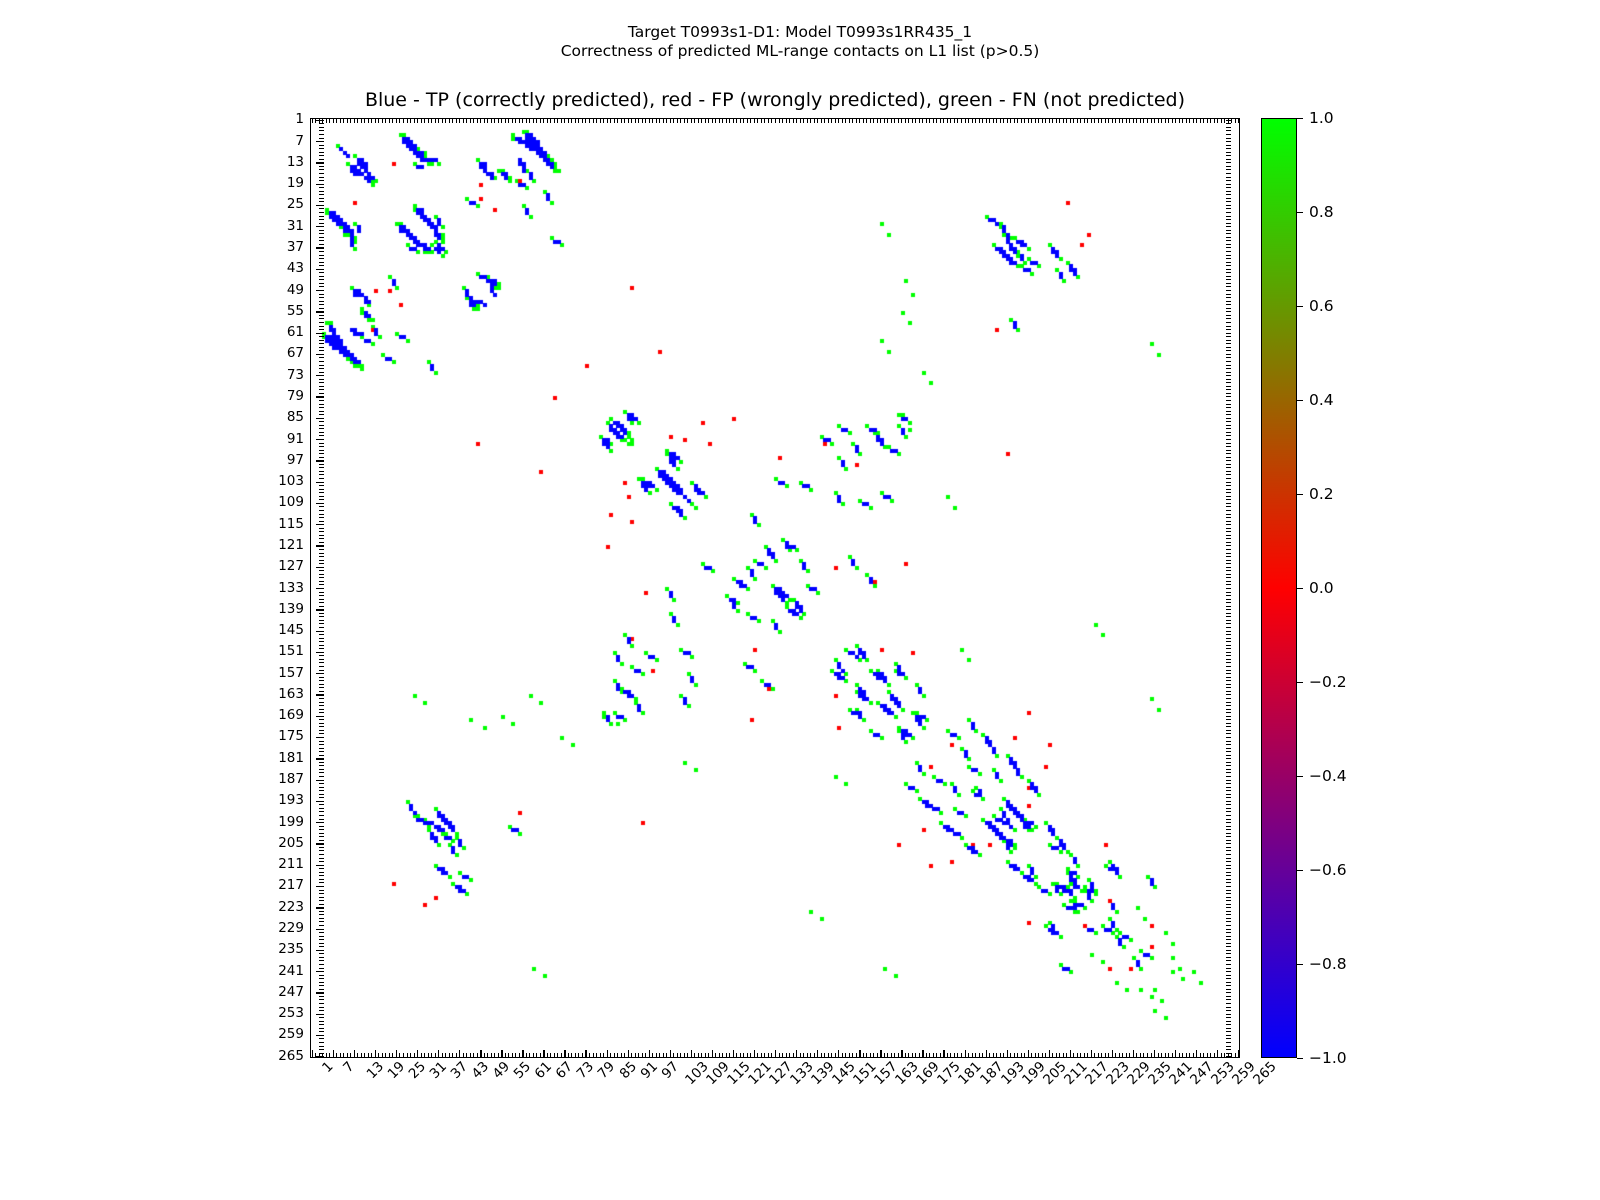  I want to click on y-axis-tick-label: 73, so click(295, 374).